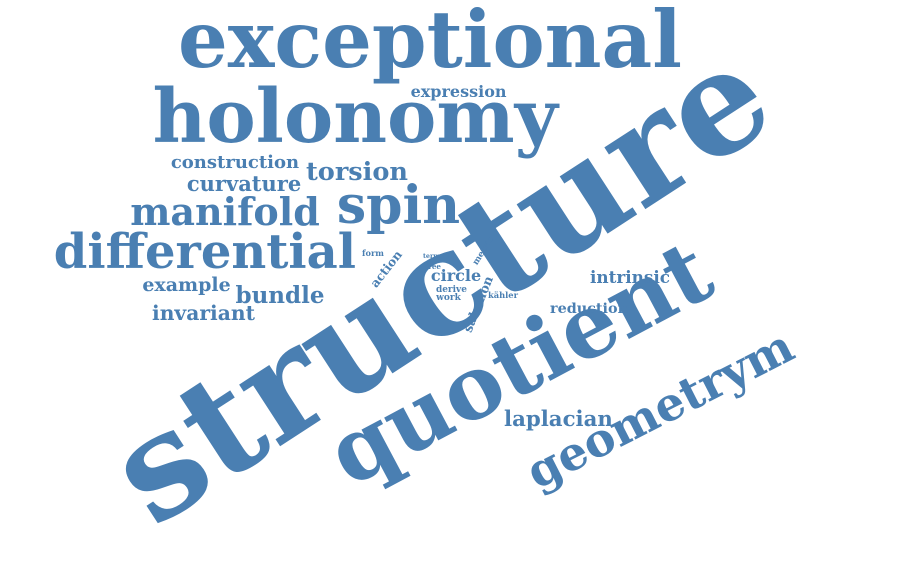 This screenshot has height=567, width=900. What do you see at coordinates (373, 253) in the screenshot?
I see `word-form: form` at bounding box center [373, 253].